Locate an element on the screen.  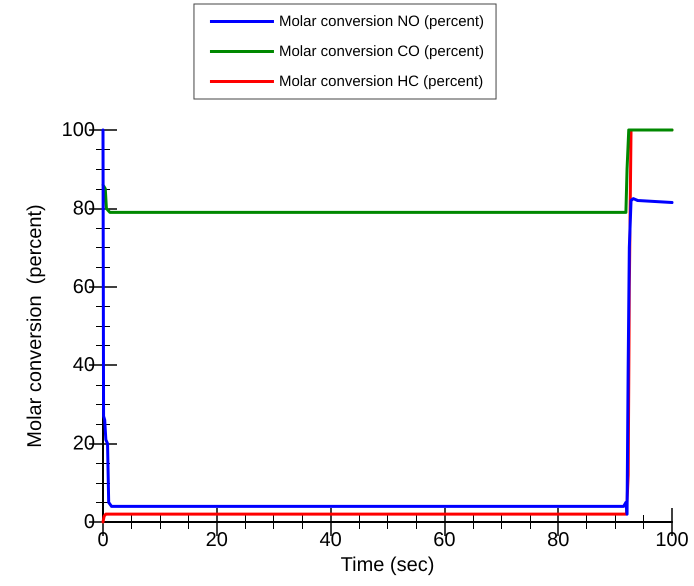
x-axis-title: Time (sec) is located at coordinates (387, 565).